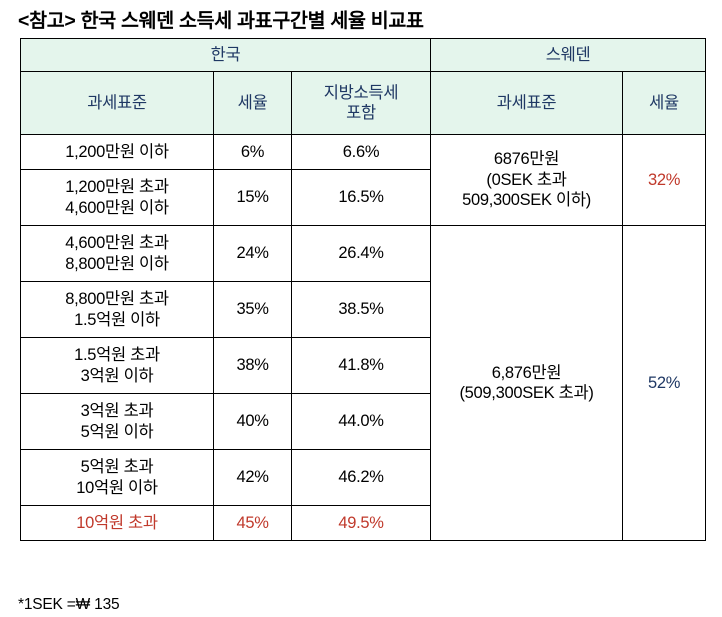 The height and width of the screenshot is (617, 722). Describe the element at coordinates (117, 103) in the screenshot. I see `column-header-korea-taxbase: 과세표준` at that location.